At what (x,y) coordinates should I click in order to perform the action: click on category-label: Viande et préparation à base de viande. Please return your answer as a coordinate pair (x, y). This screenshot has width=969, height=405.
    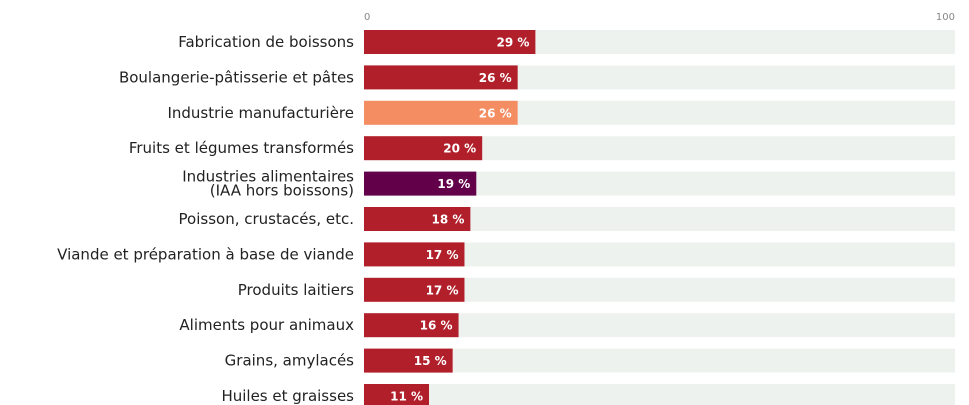
    Looking at the image, I should click on (205, 254).